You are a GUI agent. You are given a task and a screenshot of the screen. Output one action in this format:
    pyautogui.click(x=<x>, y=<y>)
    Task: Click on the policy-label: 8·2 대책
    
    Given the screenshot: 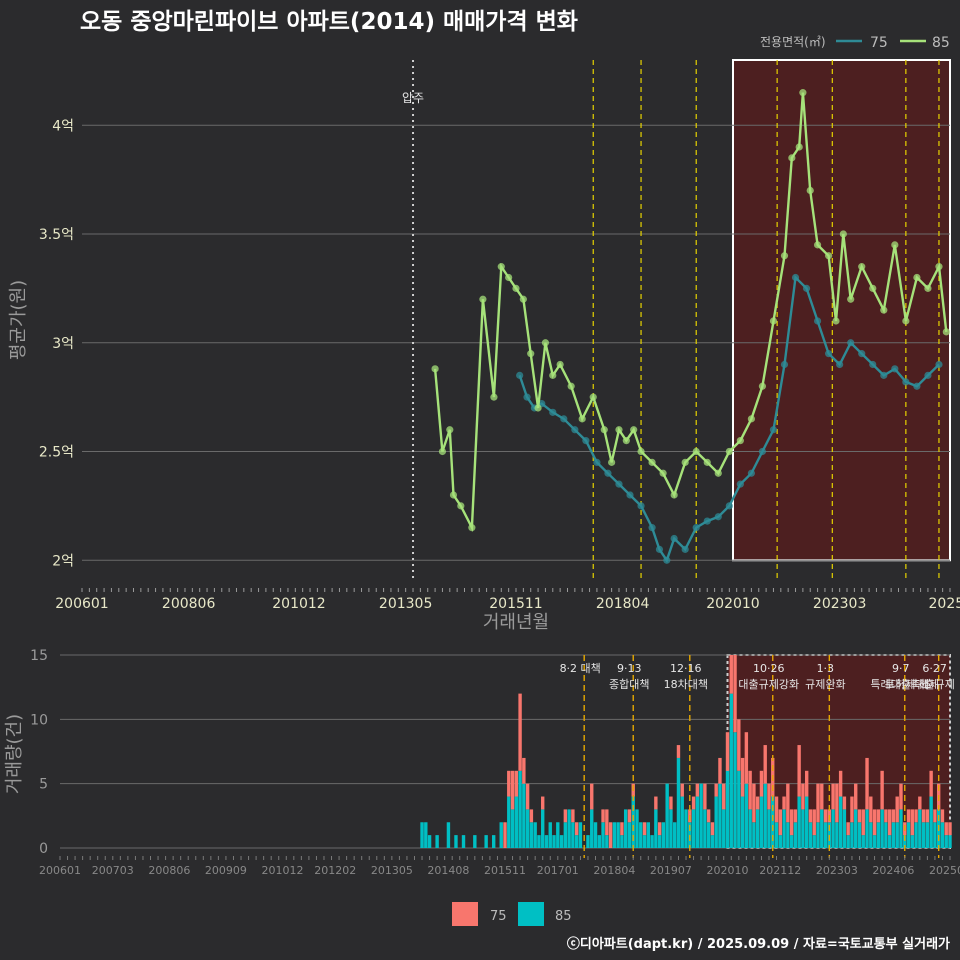 What is the action you would take?
    pyautogui.click(x=580, y=668)
    